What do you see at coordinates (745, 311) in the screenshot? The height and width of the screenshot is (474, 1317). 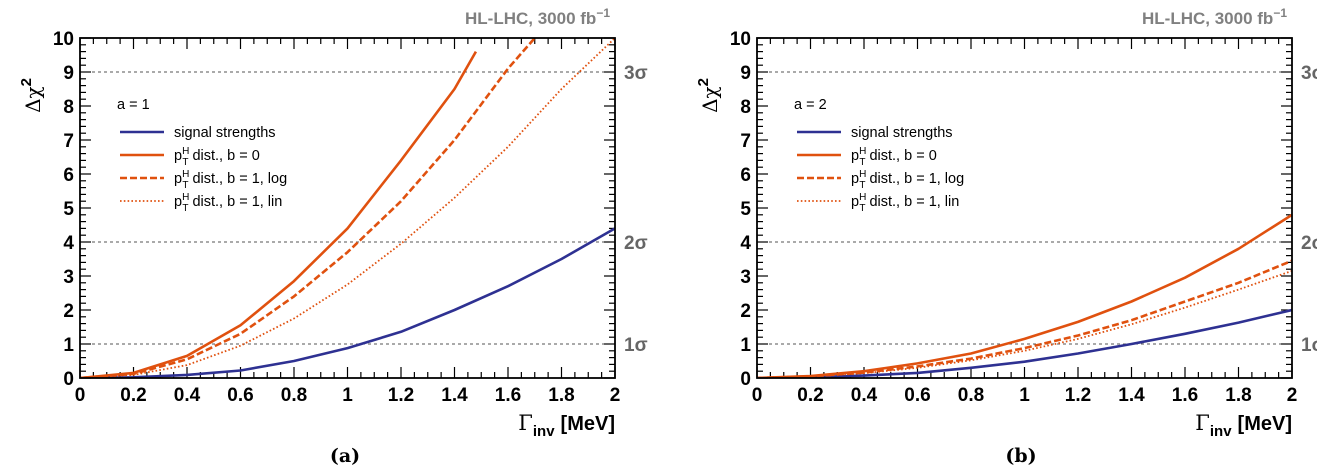 I see `y-tick-label: 2` at bounding box center [745, 311].